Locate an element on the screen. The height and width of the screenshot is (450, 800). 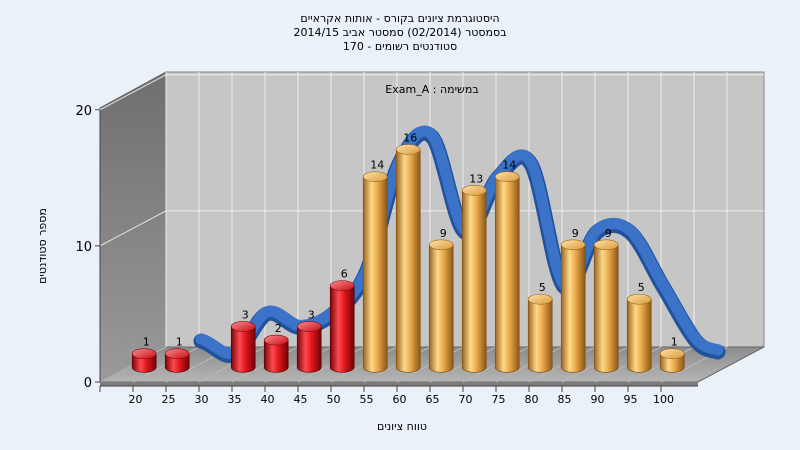
y-tick-label: 10 is located at coordinates (83, 247).